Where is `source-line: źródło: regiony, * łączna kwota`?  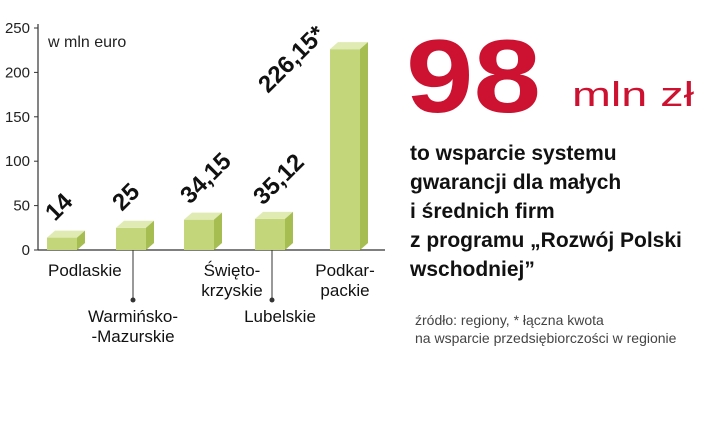
source-line: źródło: regiony, * łączna kwota is located at coordinates (509, 320).